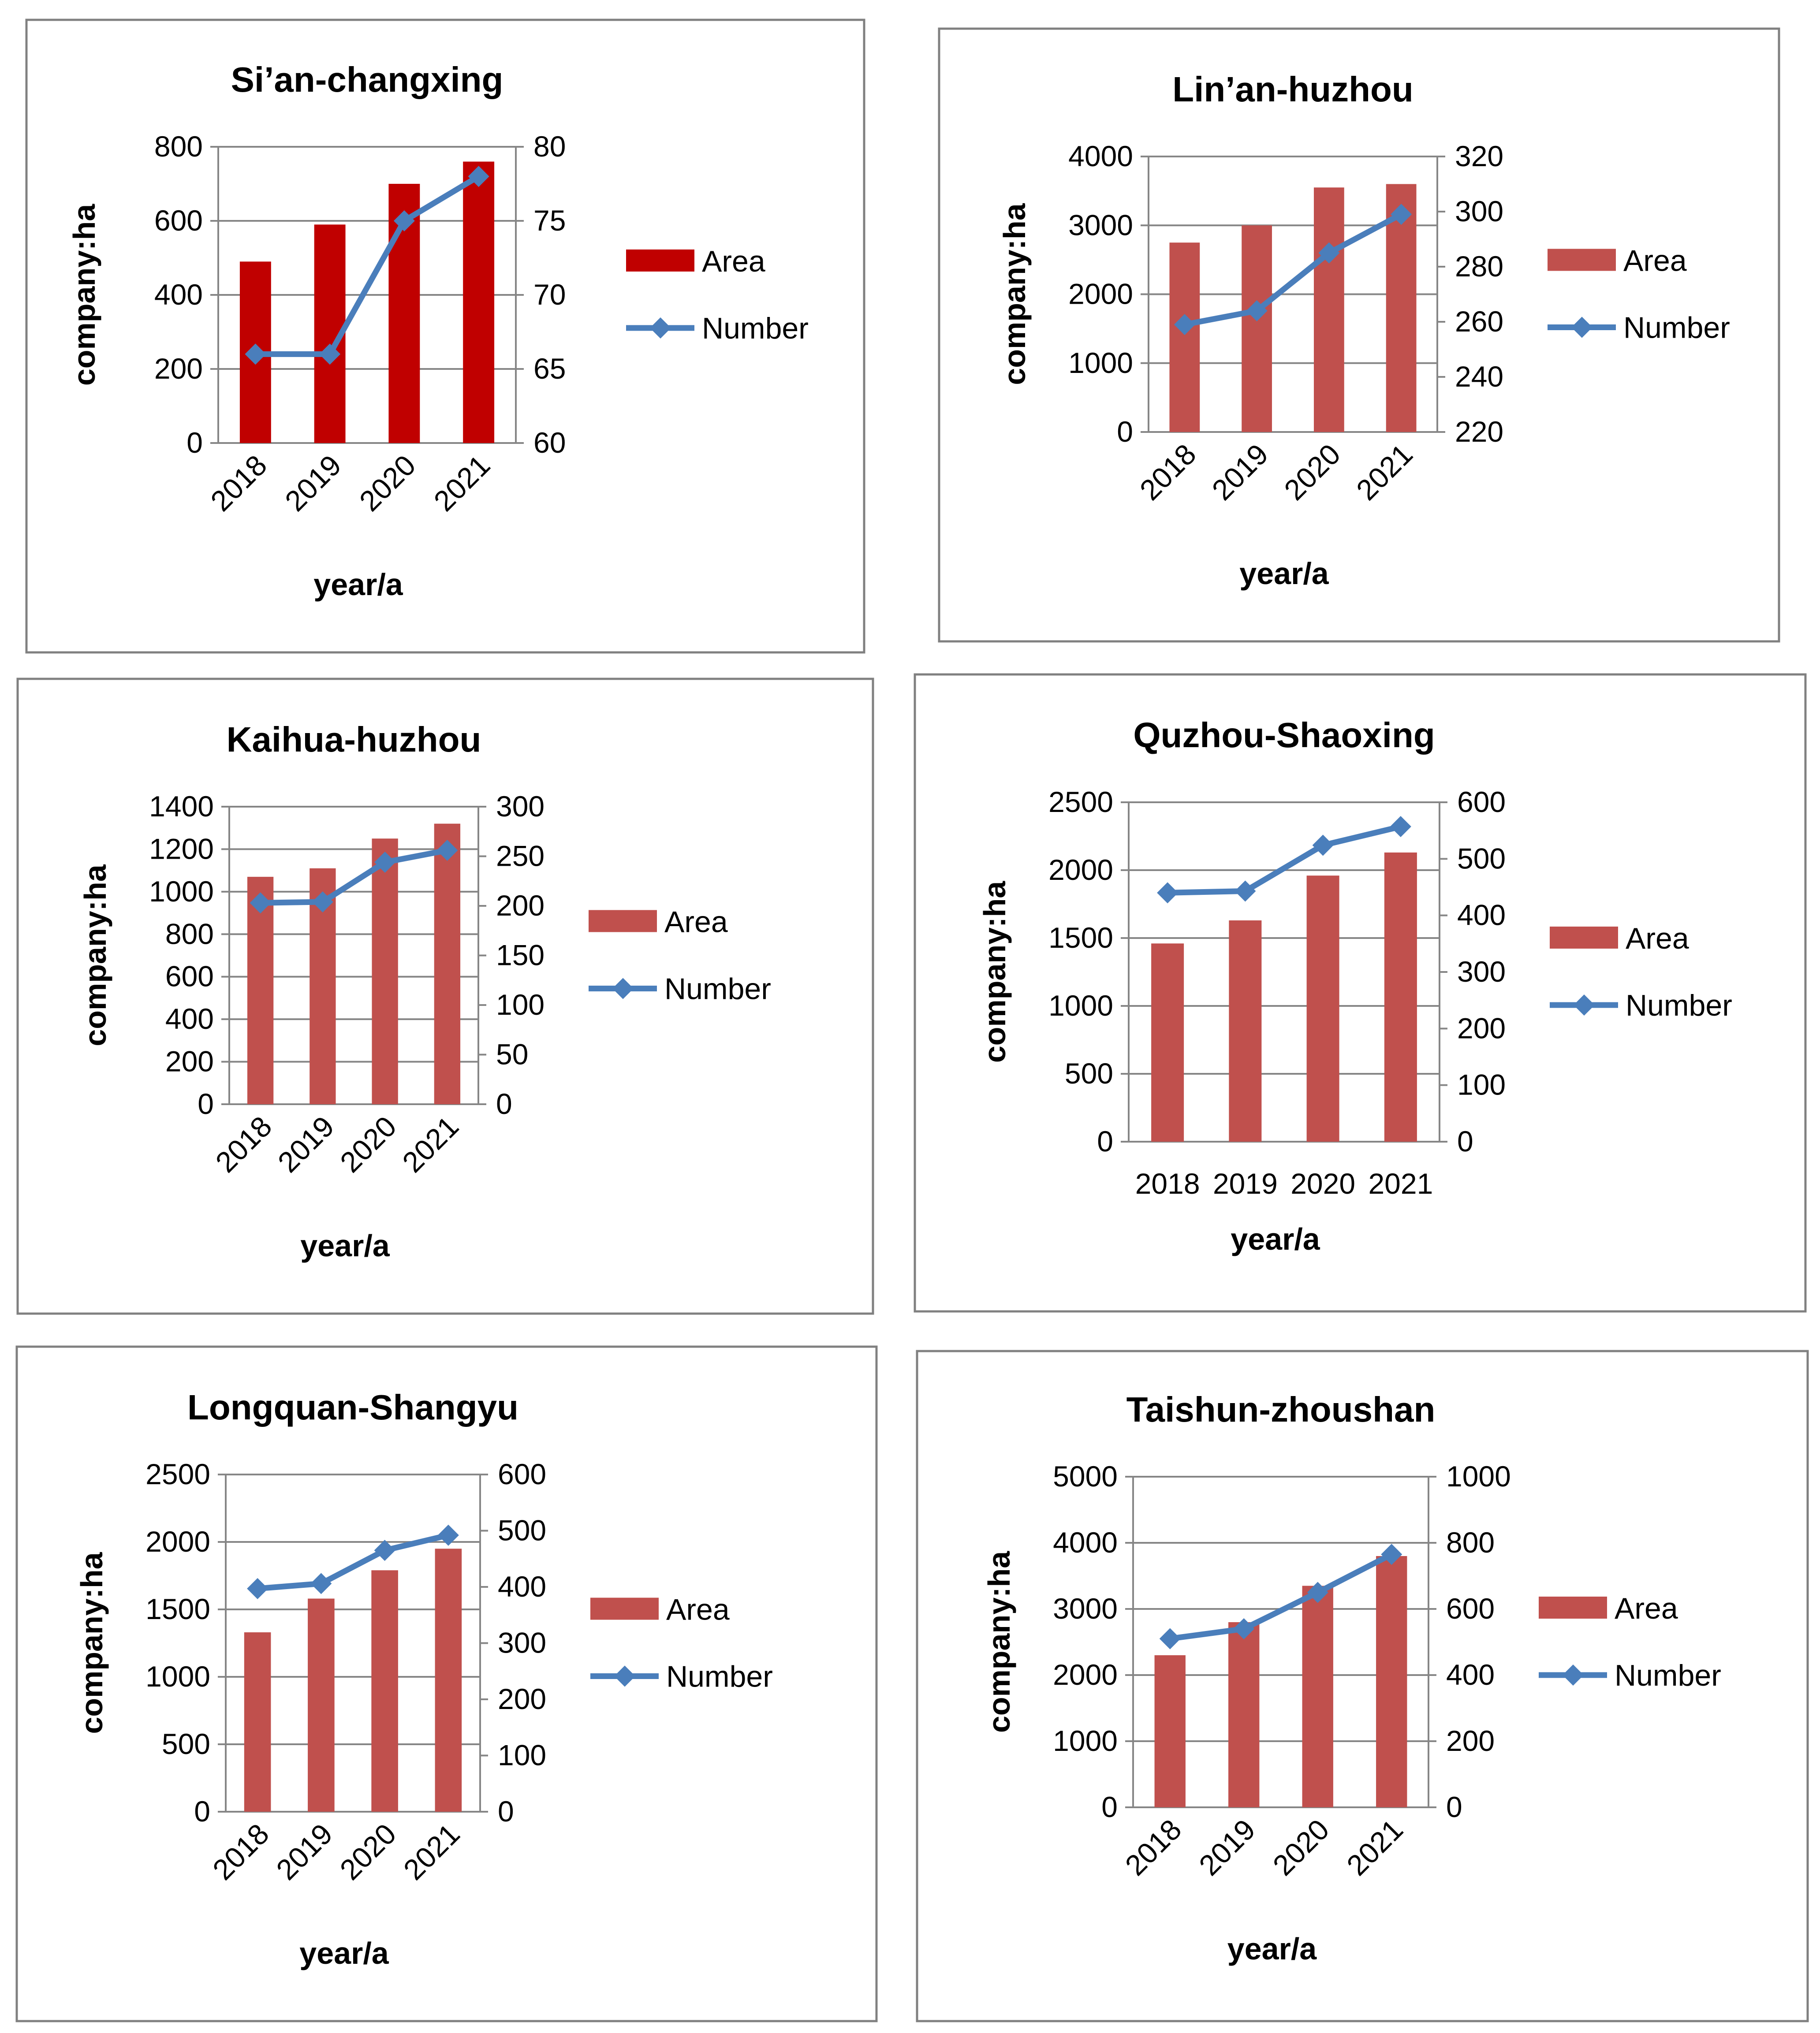 Image resolution: width=1820 pixels, height=2033 pixels. What do you see at coordinates (549, 442) in the screenshot?
I see `y2-tick-label: 60` at bounding box center [549, 442].